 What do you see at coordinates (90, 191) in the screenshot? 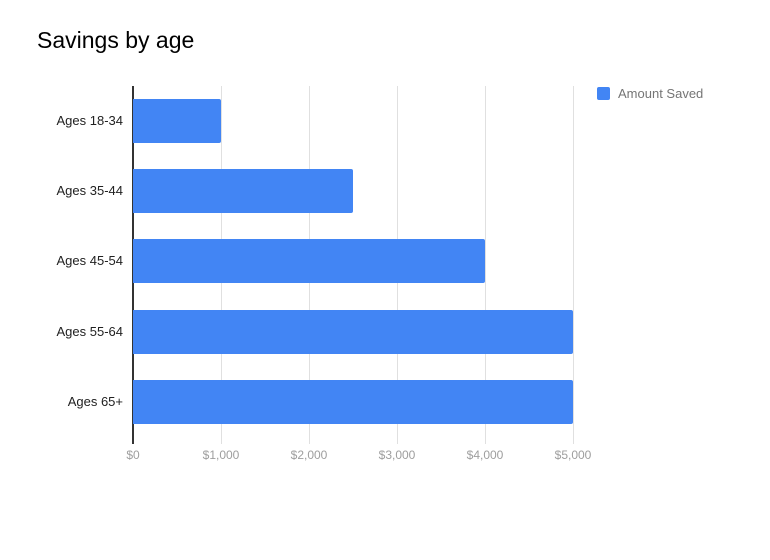
I see `category-label: Ages 35-44` at bounding box center [90, 191].